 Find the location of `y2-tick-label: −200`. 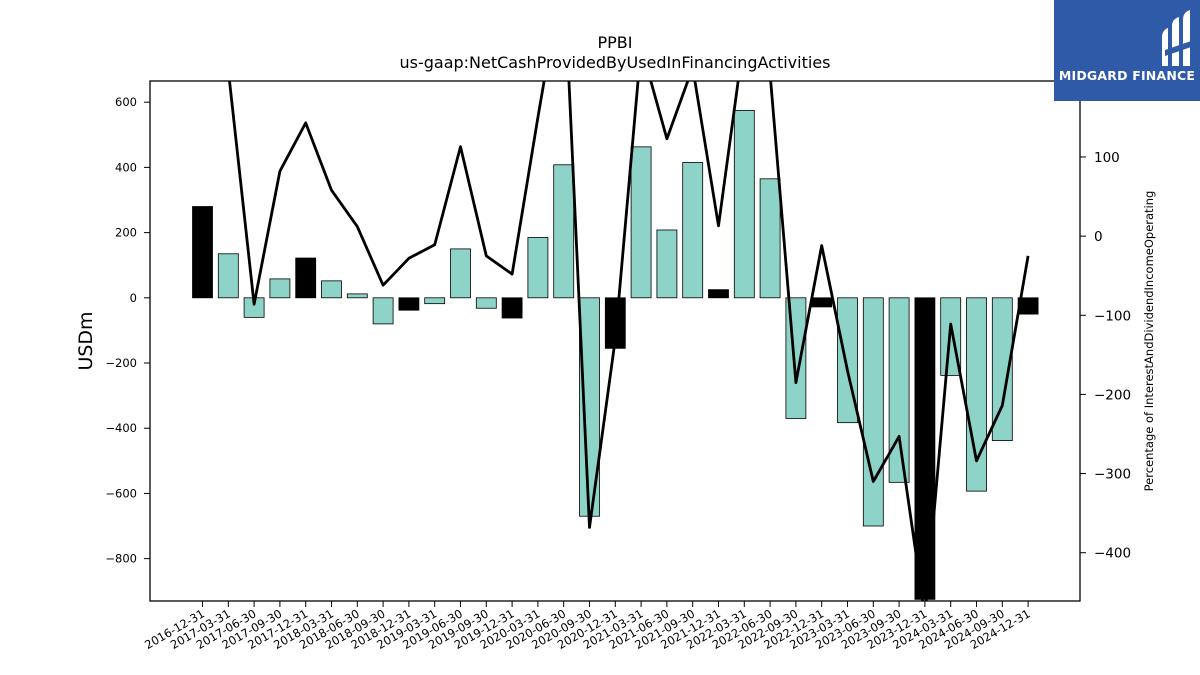

y2-tick-label: −200 is located at coordinates (1112, 395).